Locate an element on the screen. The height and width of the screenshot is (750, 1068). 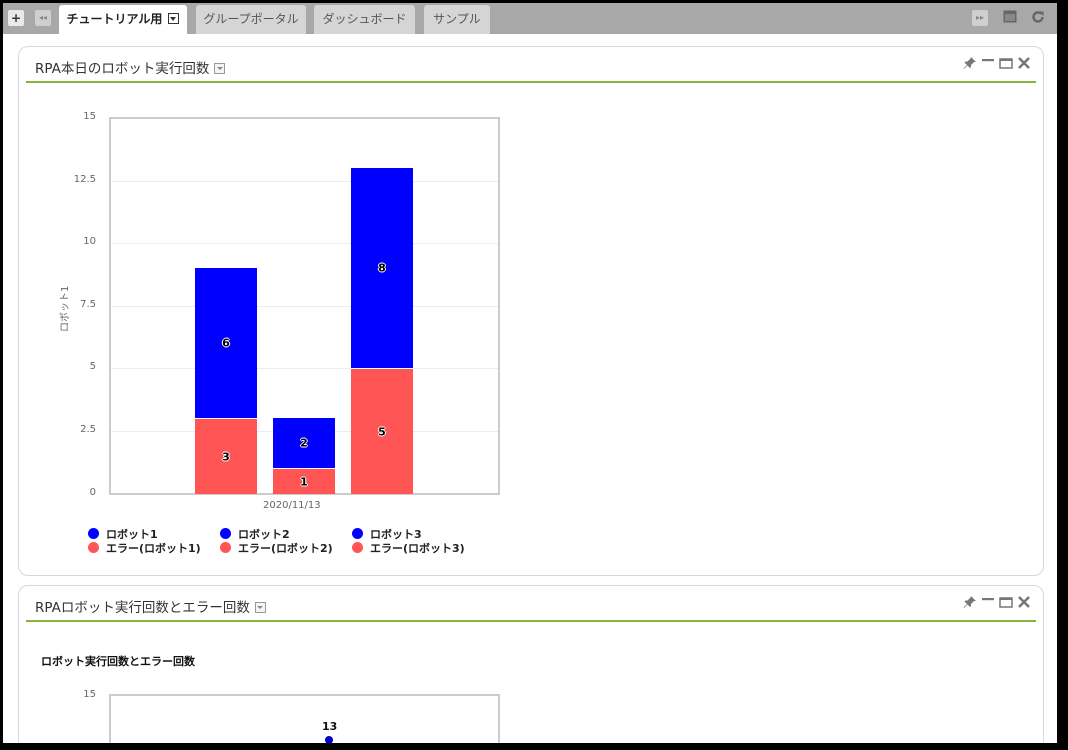
legend-item: ロボット3 is located at coordinates (387, 534).